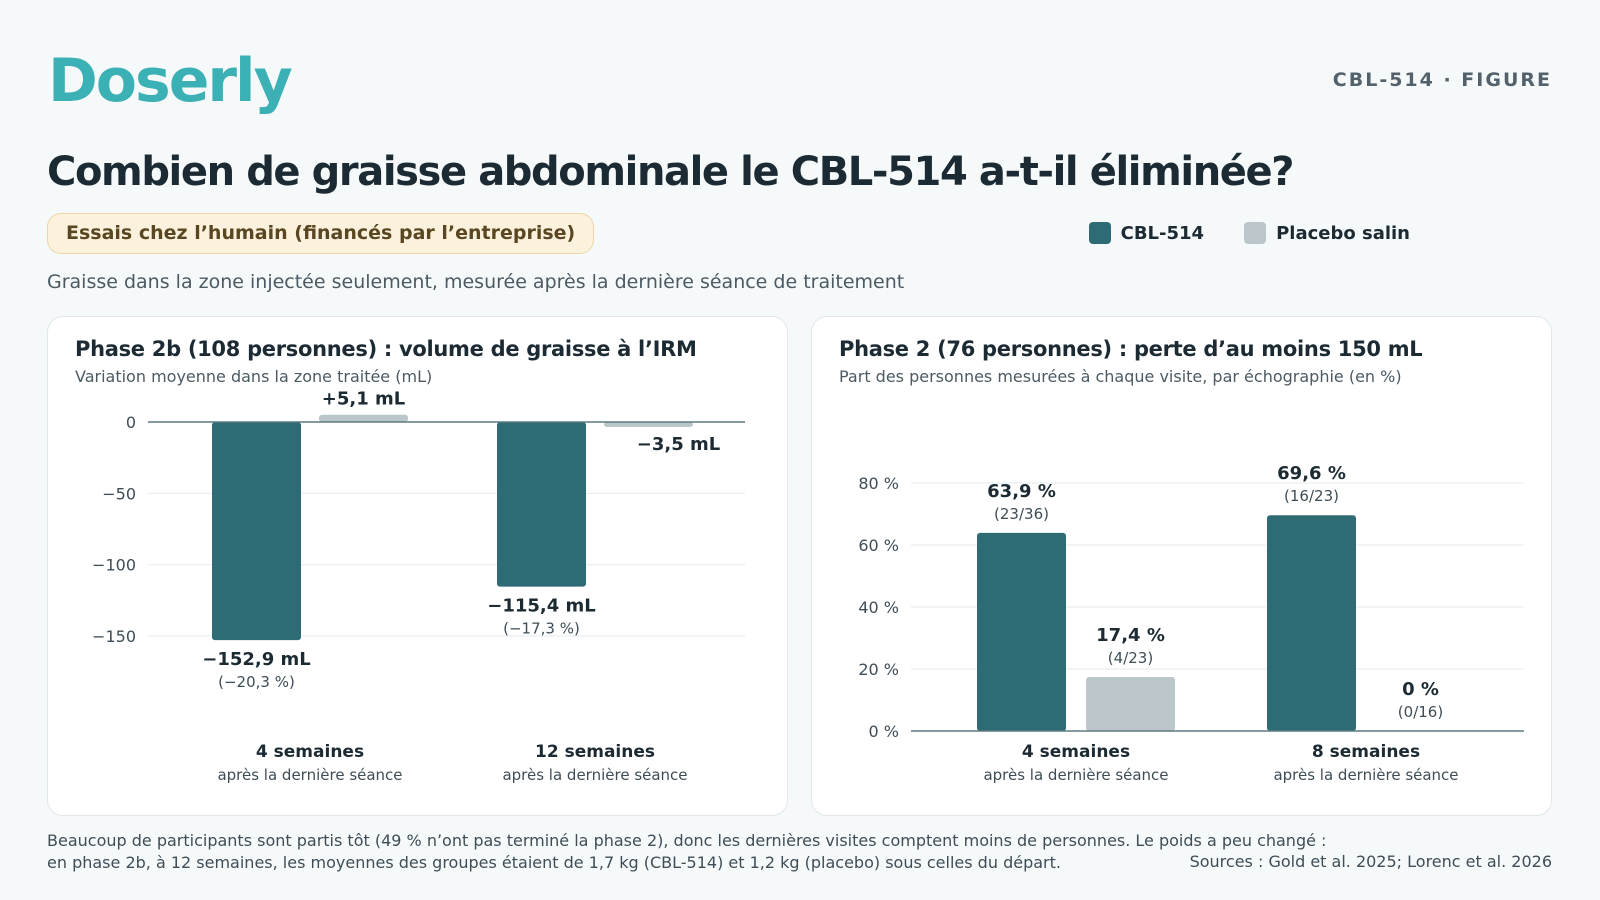 The width and height of the screenshot is (1600, 900). I want to click on data-sublabel: (4/23), so click(1130, 658).